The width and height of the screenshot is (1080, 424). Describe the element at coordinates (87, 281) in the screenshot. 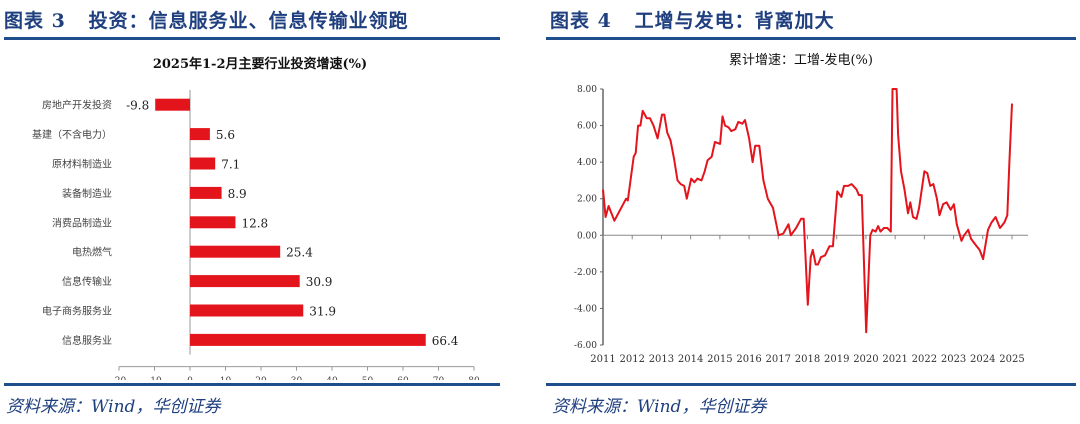

I see `category-label: 信息传输业` at that location.